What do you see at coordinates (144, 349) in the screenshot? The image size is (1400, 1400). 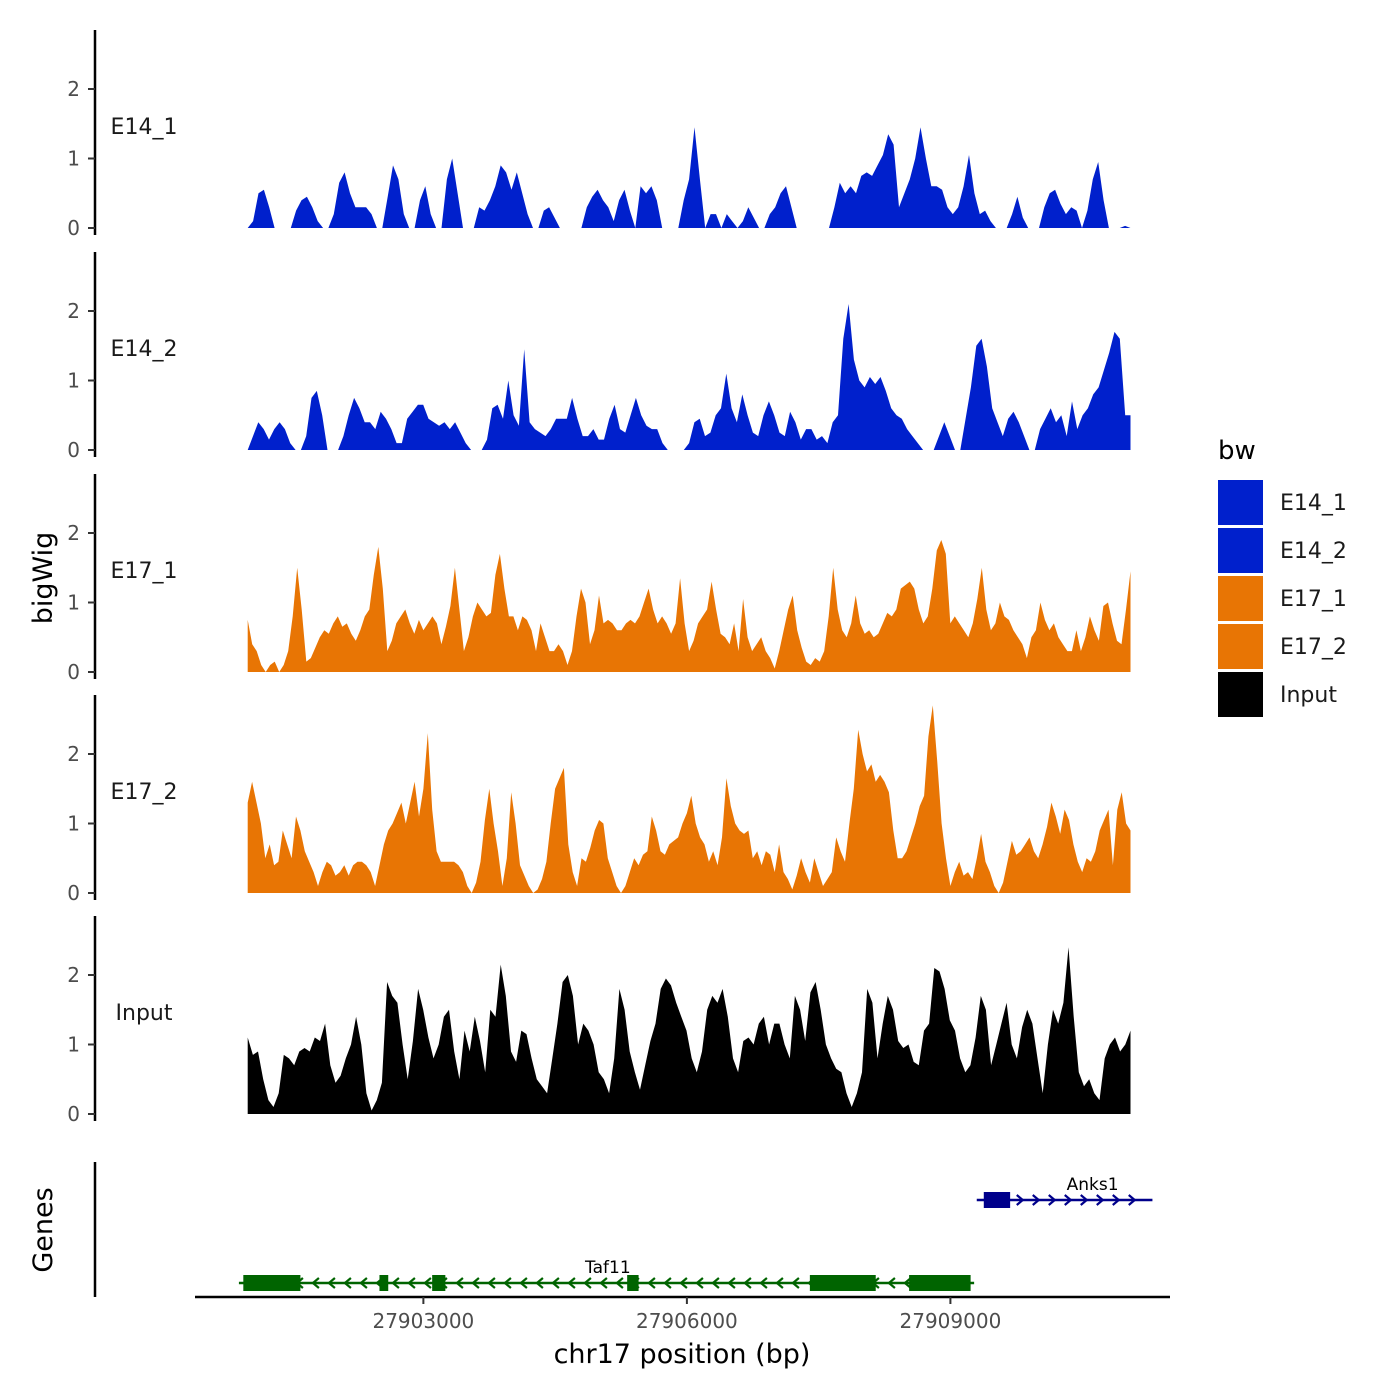 I see `track-label-E14_2: E14_2` at bounding box center [144, 349].